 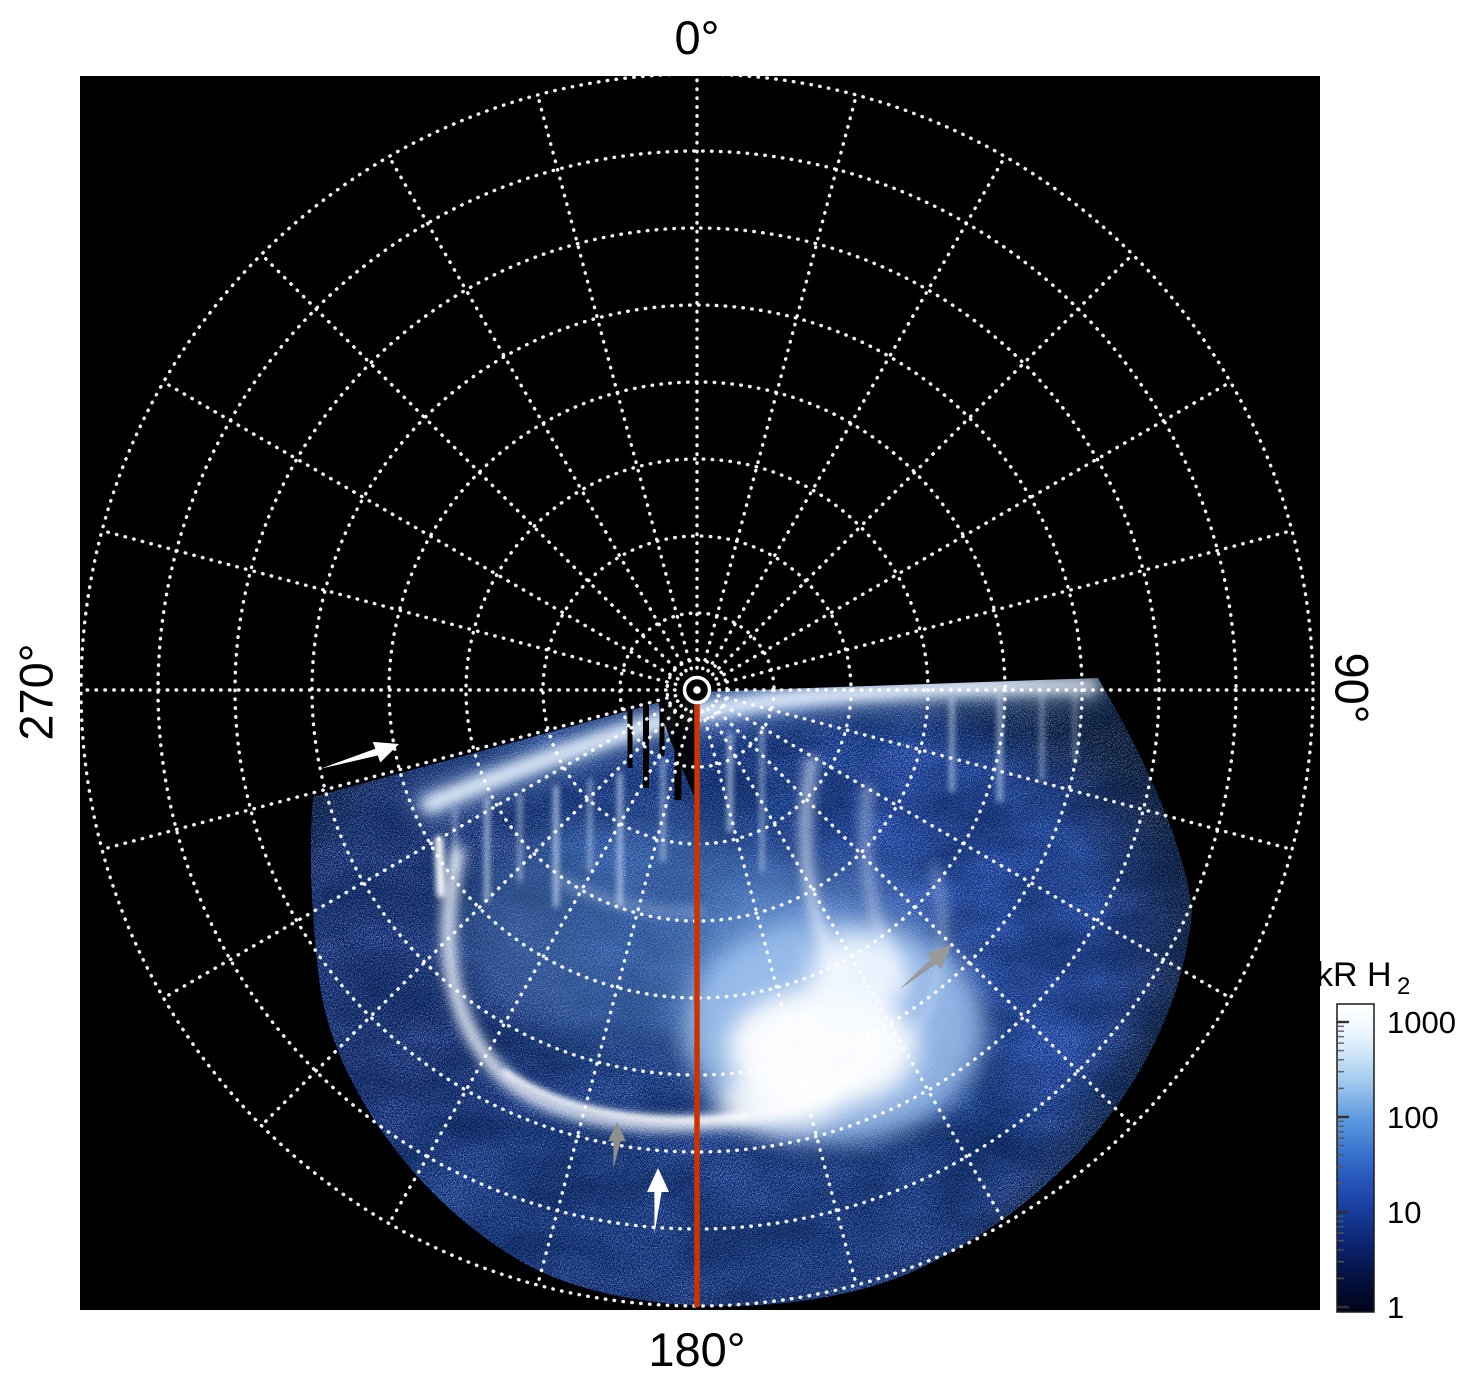 I want to click on colorbar-tick-label: 1, so click(x=1395, y=1307).